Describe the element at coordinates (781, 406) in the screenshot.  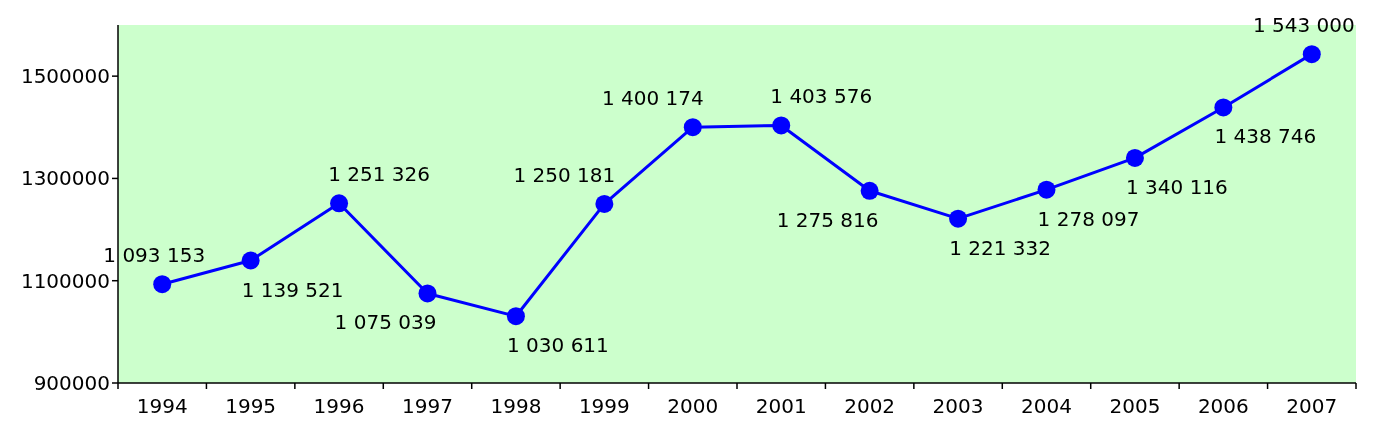
I see `x-tick-label: 2001` at that location.